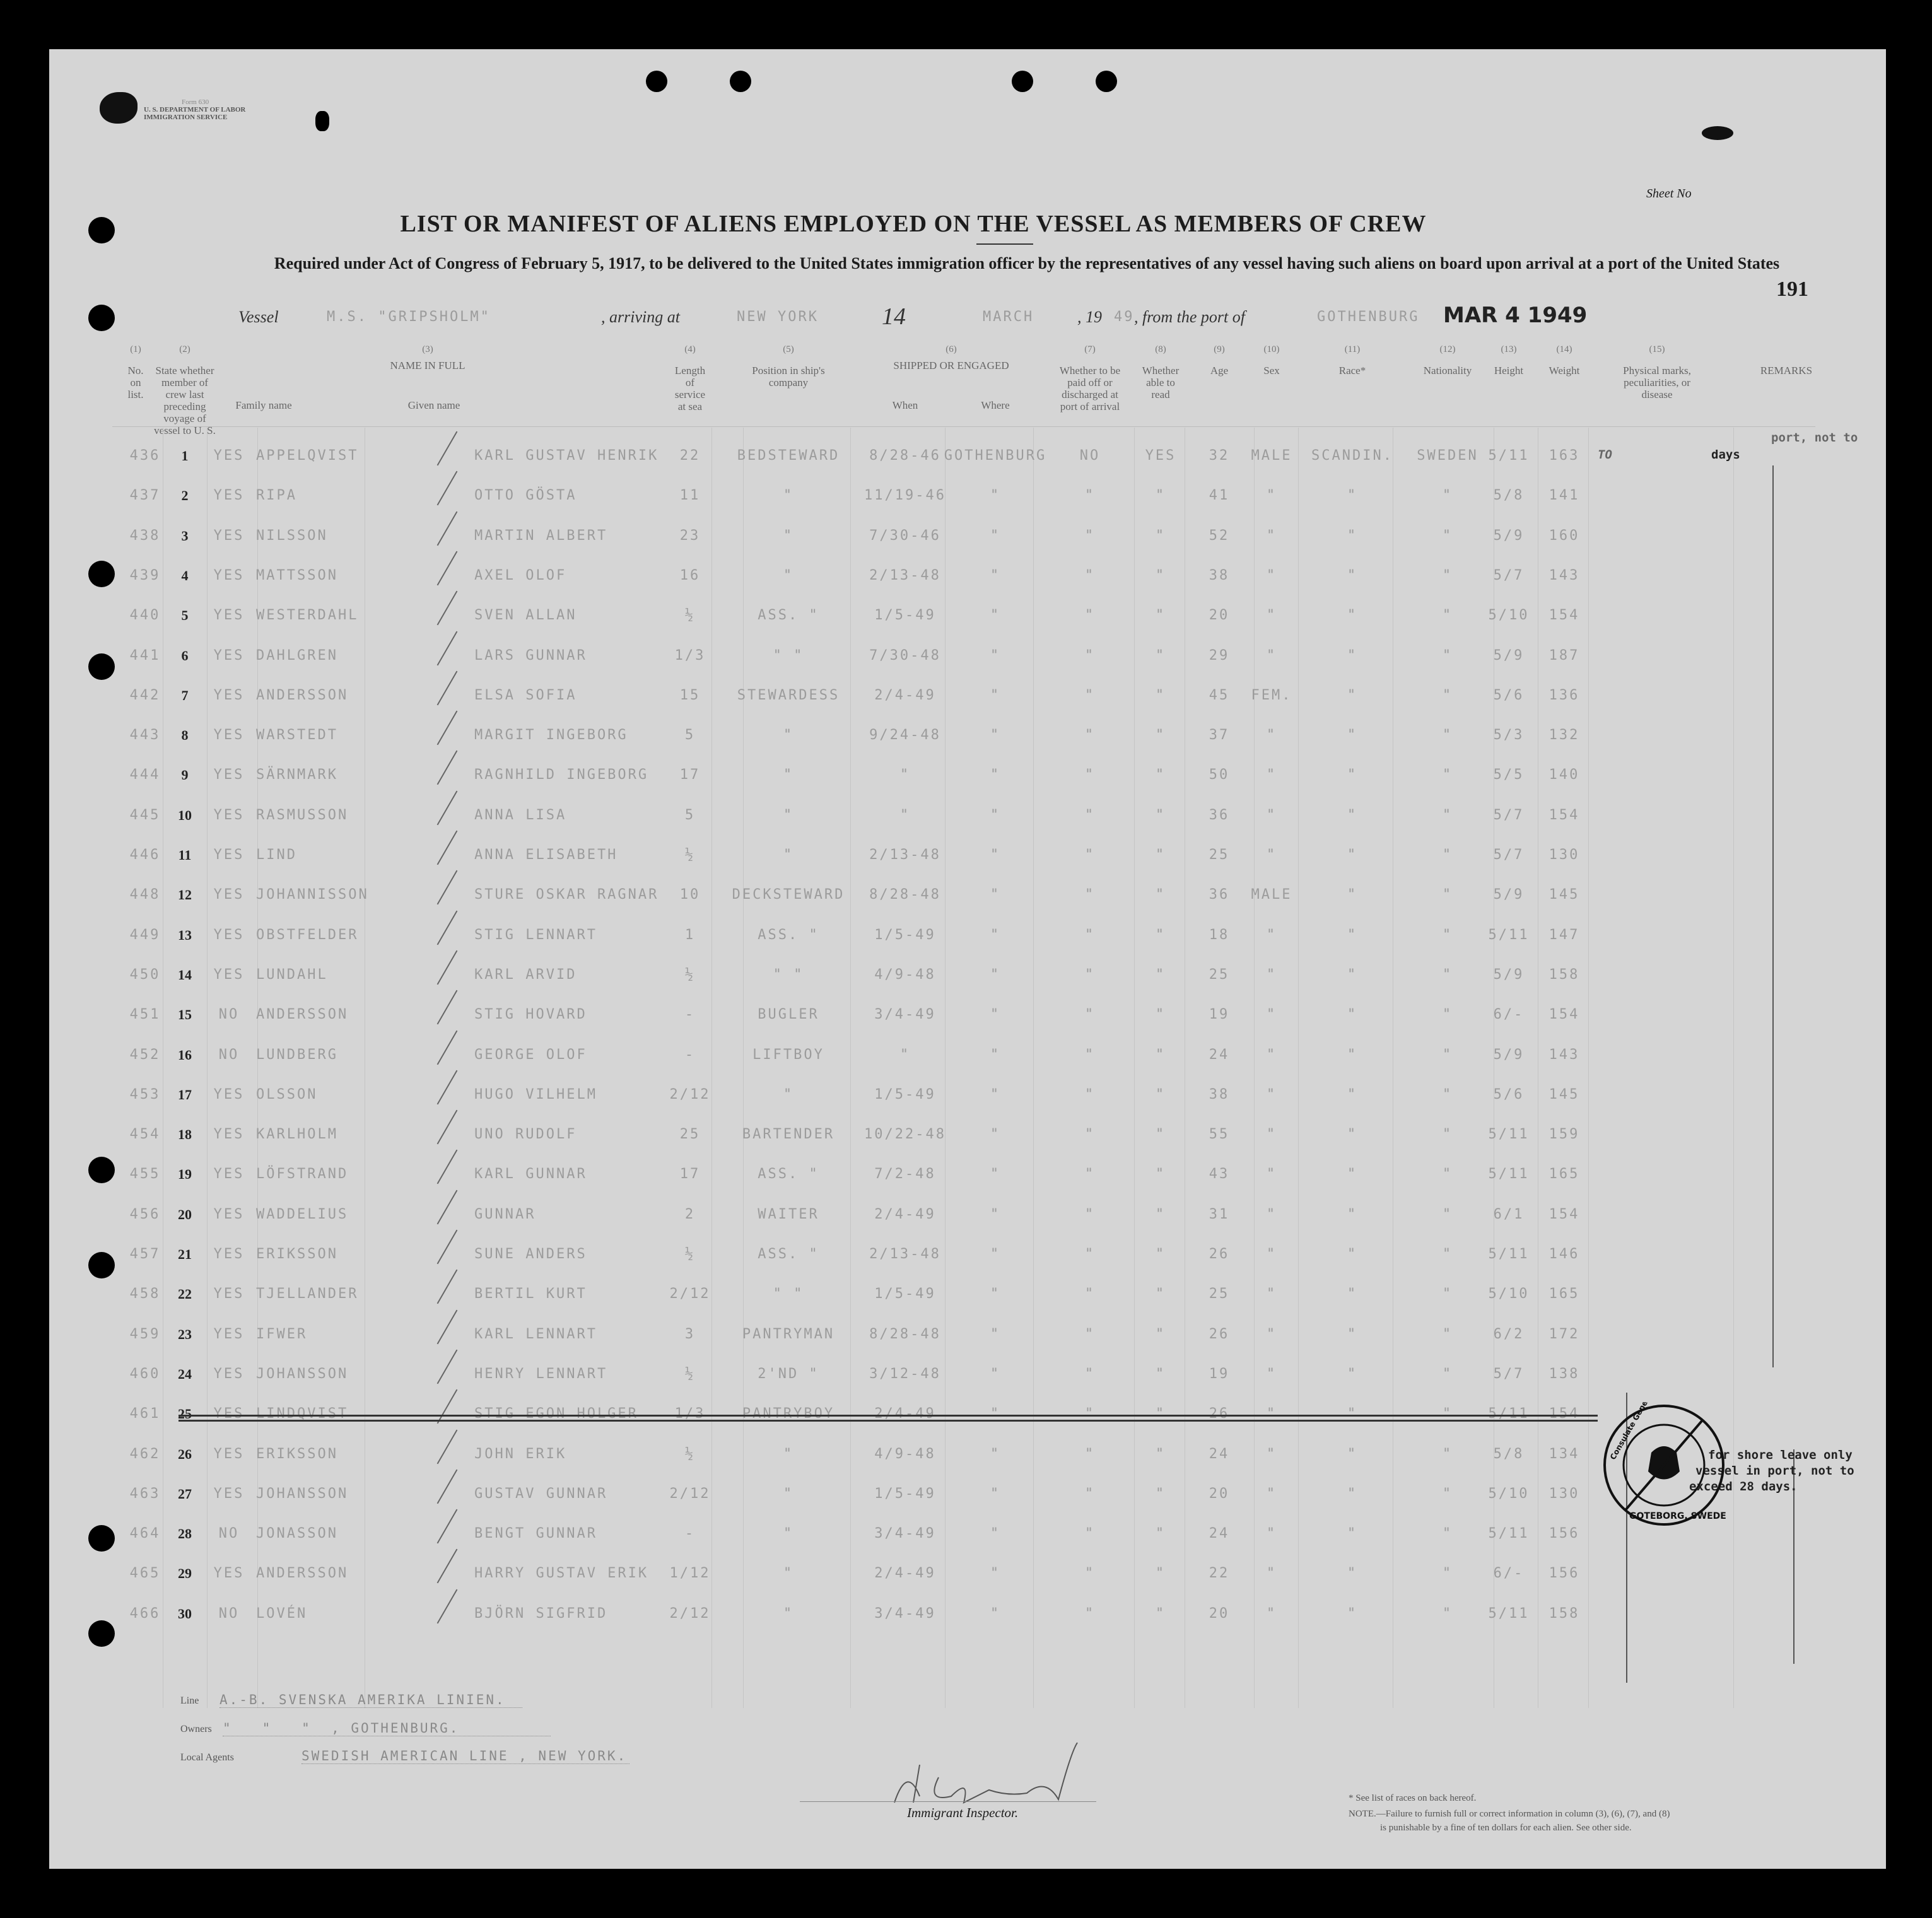 This screenshot has width=1932, height=1918. Describe the element at coordinates (690, 1134) in the screenshot. I see `length-of-service: 25` at that location.